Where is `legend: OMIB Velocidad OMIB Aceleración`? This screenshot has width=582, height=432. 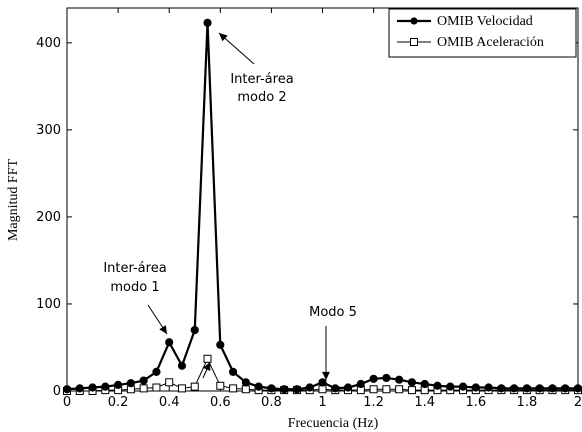 legend: OMIB Velocidad OMIB Aceleración is located at coordinates (482, 33).